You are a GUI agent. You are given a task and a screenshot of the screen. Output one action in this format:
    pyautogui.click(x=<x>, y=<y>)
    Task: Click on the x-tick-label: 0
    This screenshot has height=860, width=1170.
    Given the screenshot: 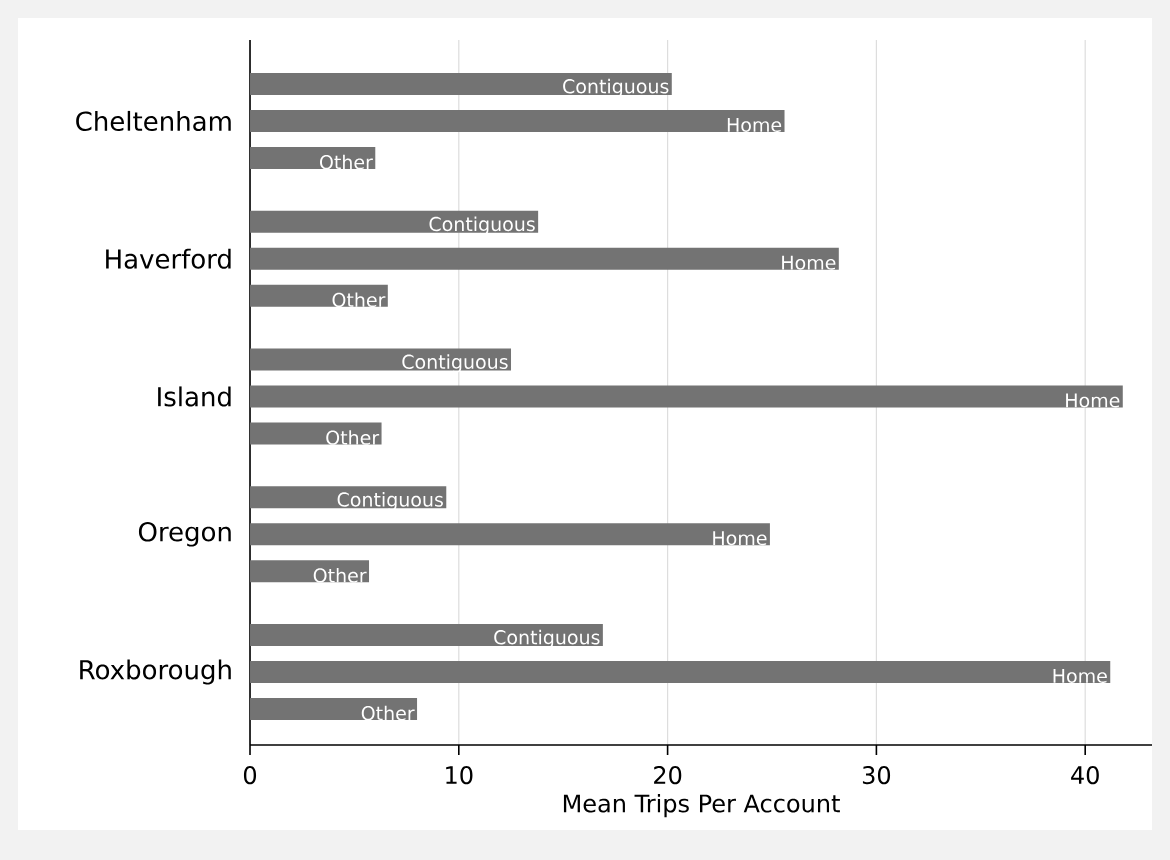 What is the action you would take?
    pyautogui.click(x=250, y=775)
    